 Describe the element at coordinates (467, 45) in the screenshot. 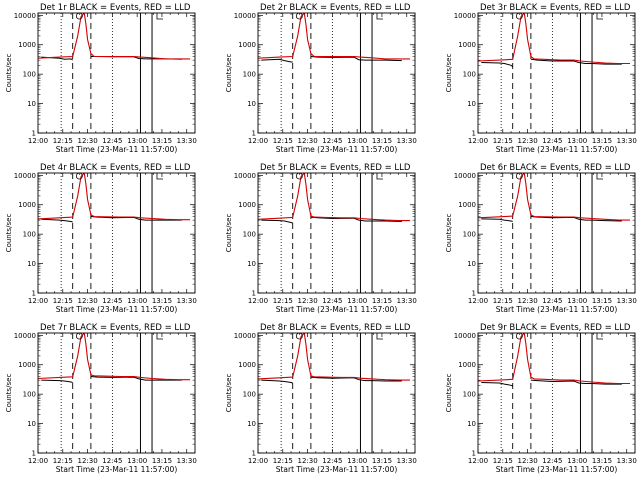

I see `y-tick-label: 1000` at that location.